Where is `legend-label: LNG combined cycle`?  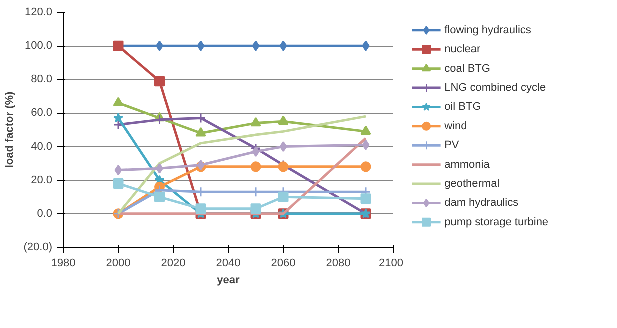
legend-label: LNG combined cycle is located at coordinates (495, 88).